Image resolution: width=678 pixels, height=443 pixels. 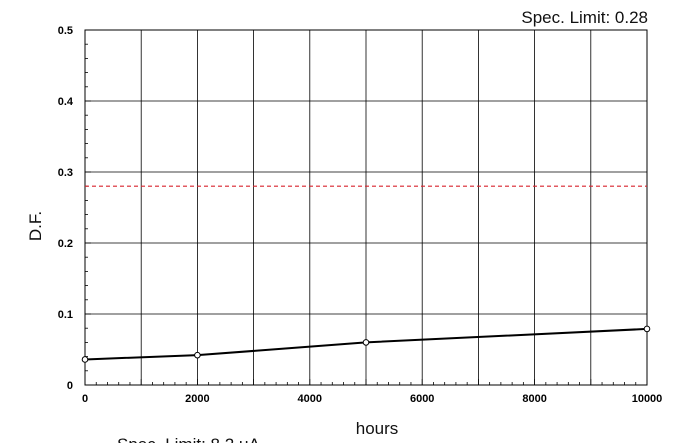 I want to click on y-tick-label: 0.4, so click(x=66, y=102).